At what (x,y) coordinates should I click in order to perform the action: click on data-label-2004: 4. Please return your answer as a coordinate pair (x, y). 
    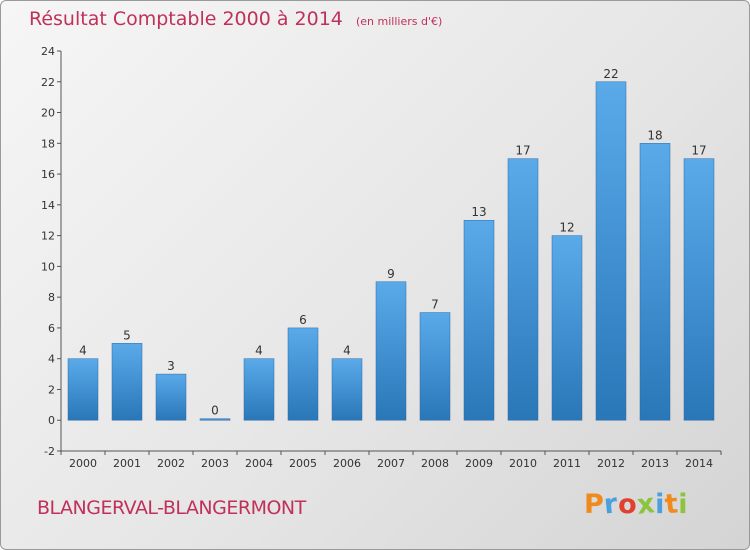
    Looking at the image, I should click on (259, 351).